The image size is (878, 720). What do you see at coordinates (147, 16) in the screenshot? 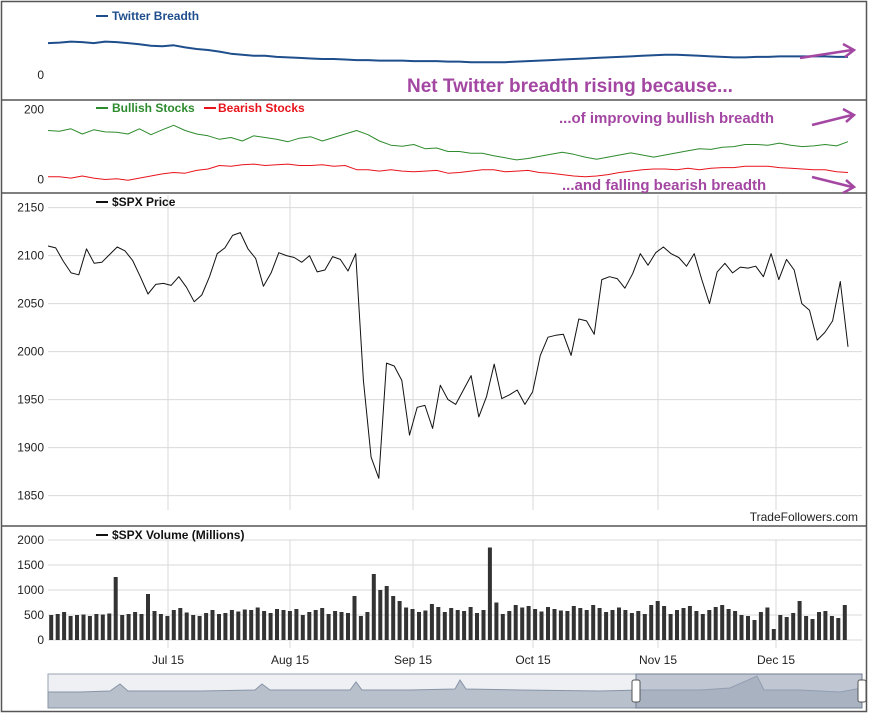
I see `twitter-legend: Twitter Breadth` at bounding box center [147, 16].